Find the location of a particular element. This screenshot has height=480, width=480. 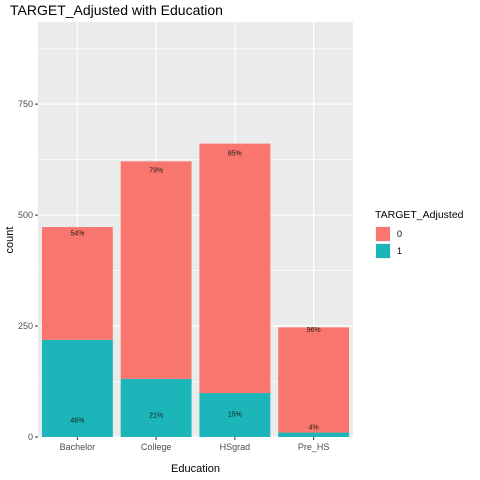

y-axis-title: count is located at coordinates (10, 240).